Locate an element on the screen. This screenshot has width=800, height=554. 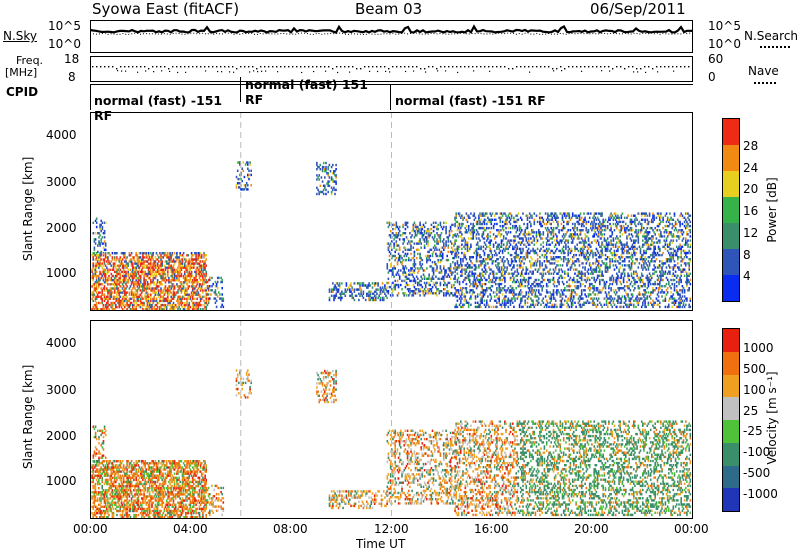
nave-tick-bottom: 0 is located at coordinates (712, 77).